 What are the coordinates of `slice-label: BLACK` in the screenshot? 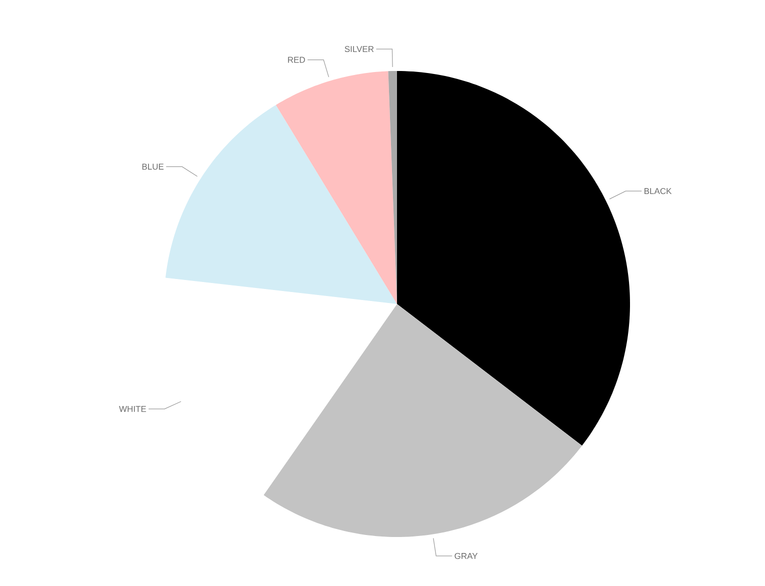 It's located at (658, 191).